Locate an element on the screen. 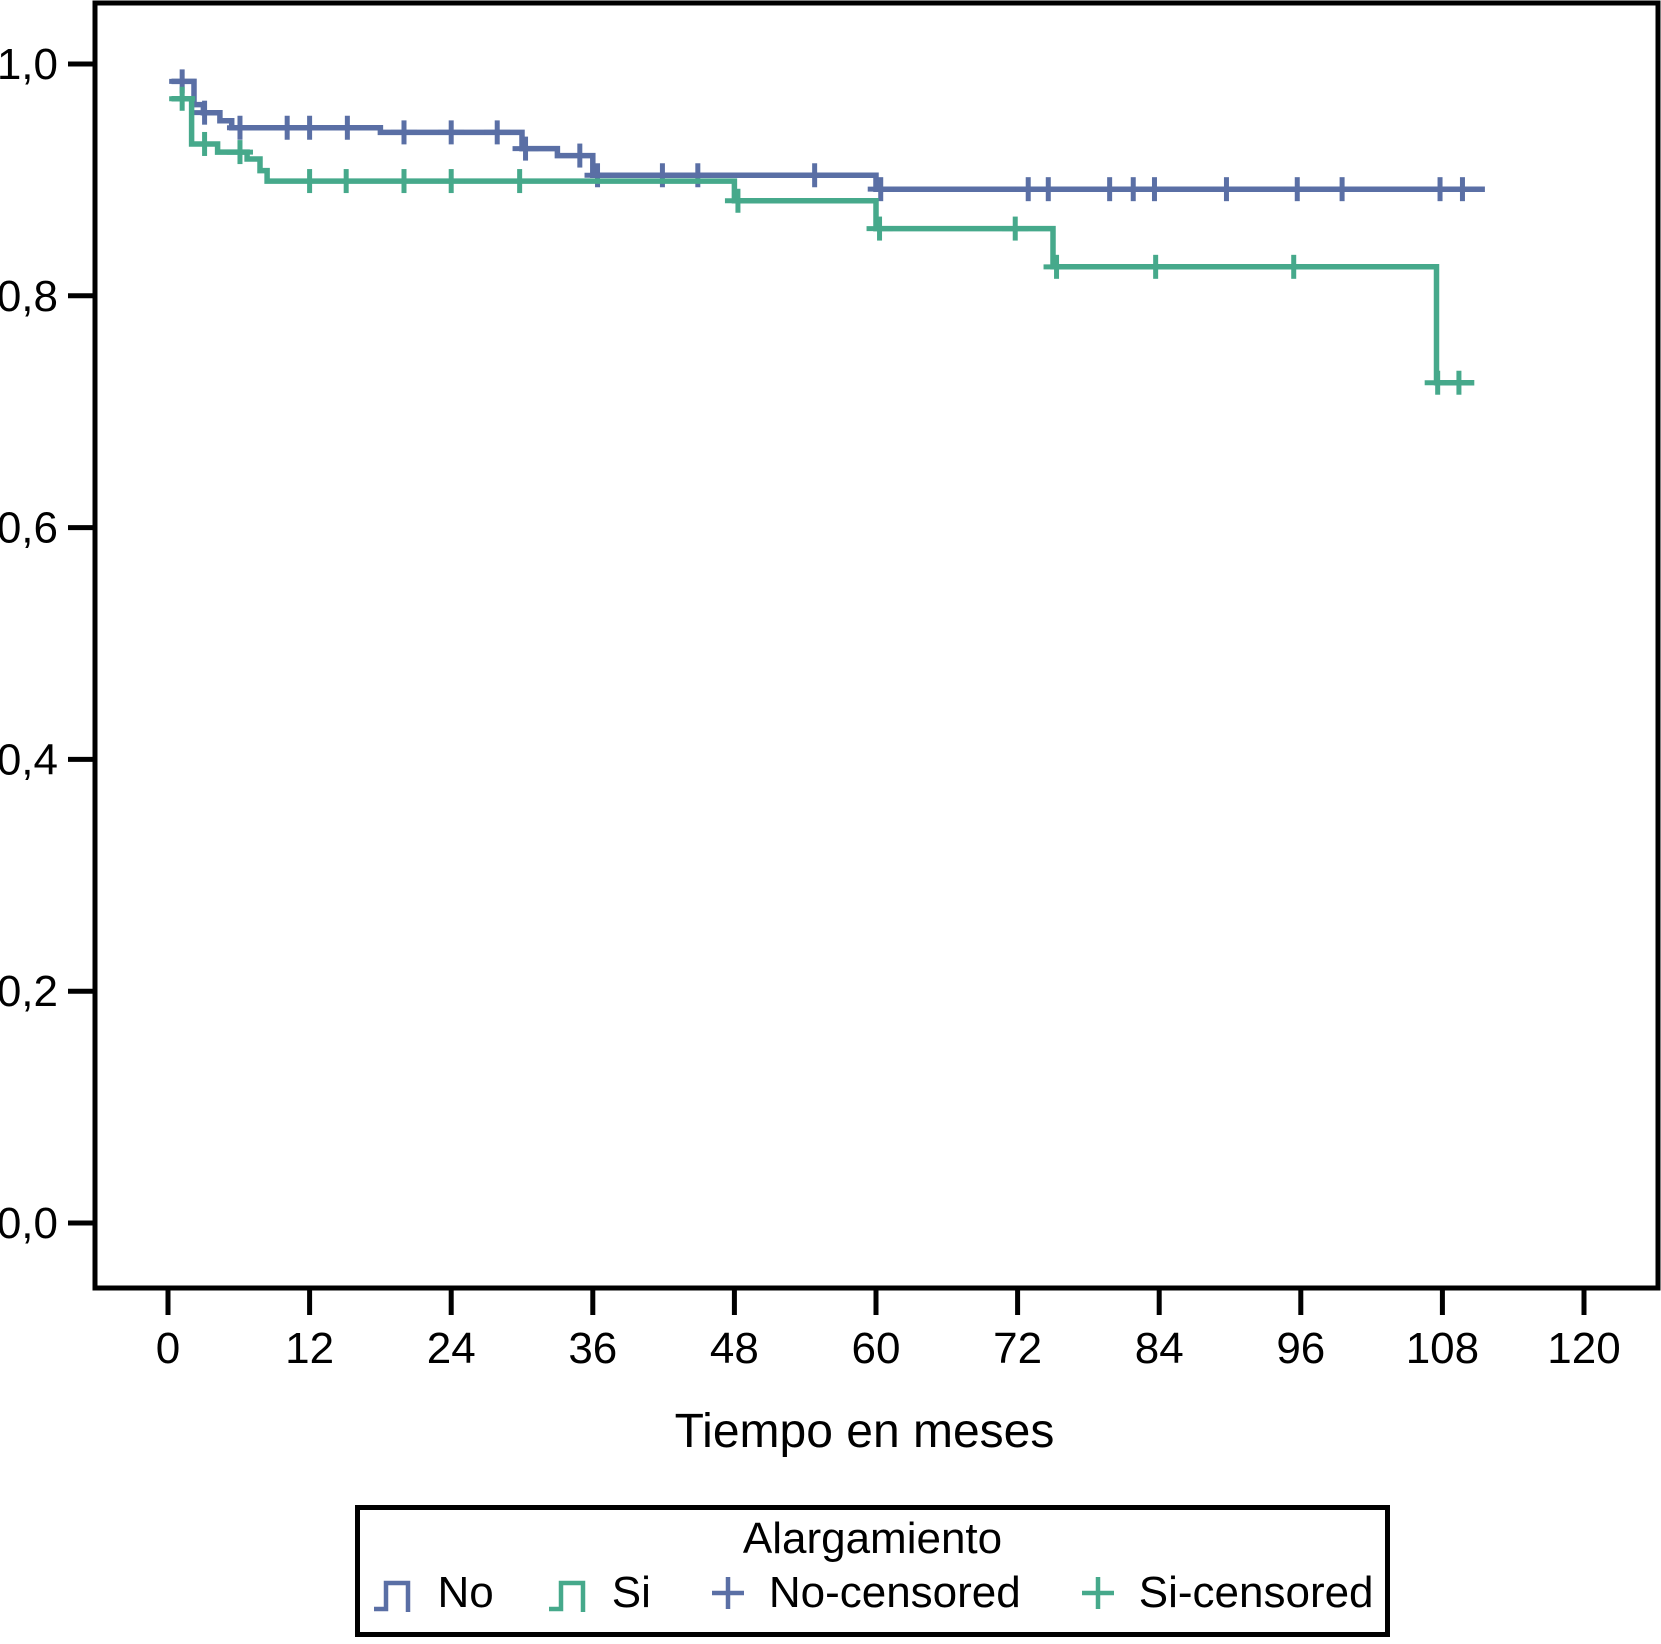  y-axis-tick-label: 0,0 is located at coordinates (29, 1223).